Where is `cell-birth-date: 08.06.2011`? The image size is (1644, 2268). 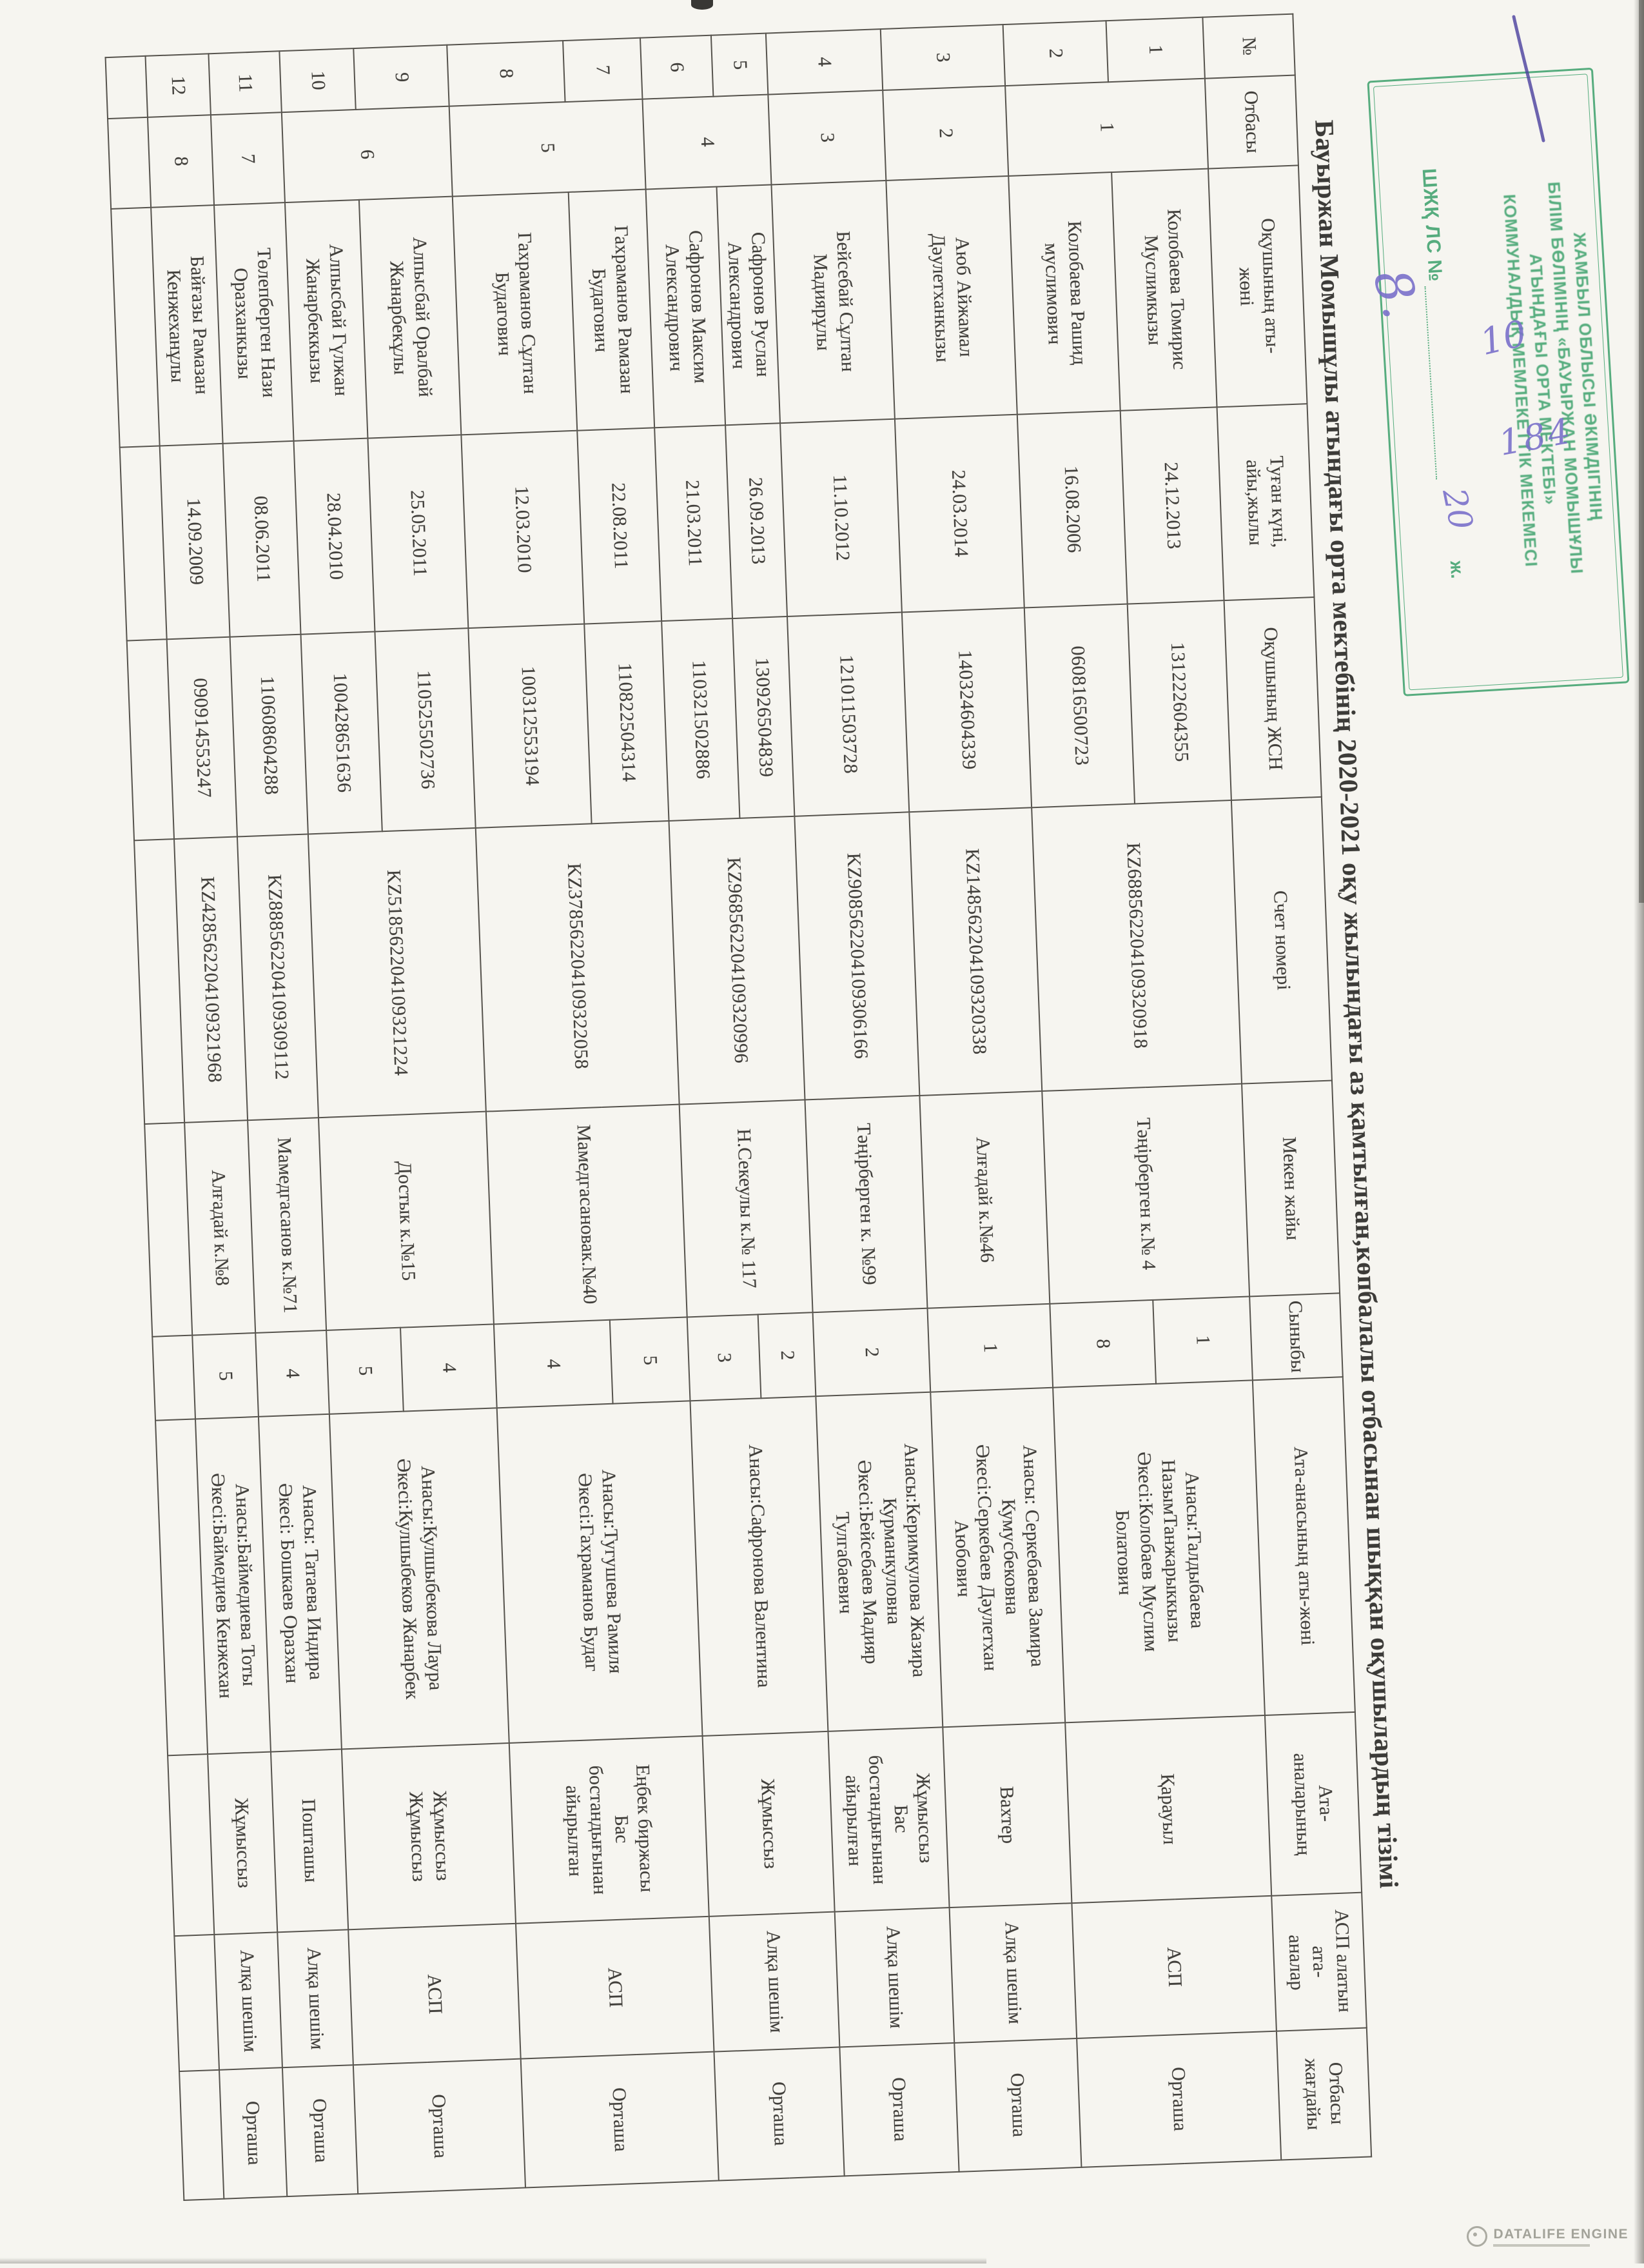 cell-birth-date: 08.06.2011 is located at coordinates (261, 538).